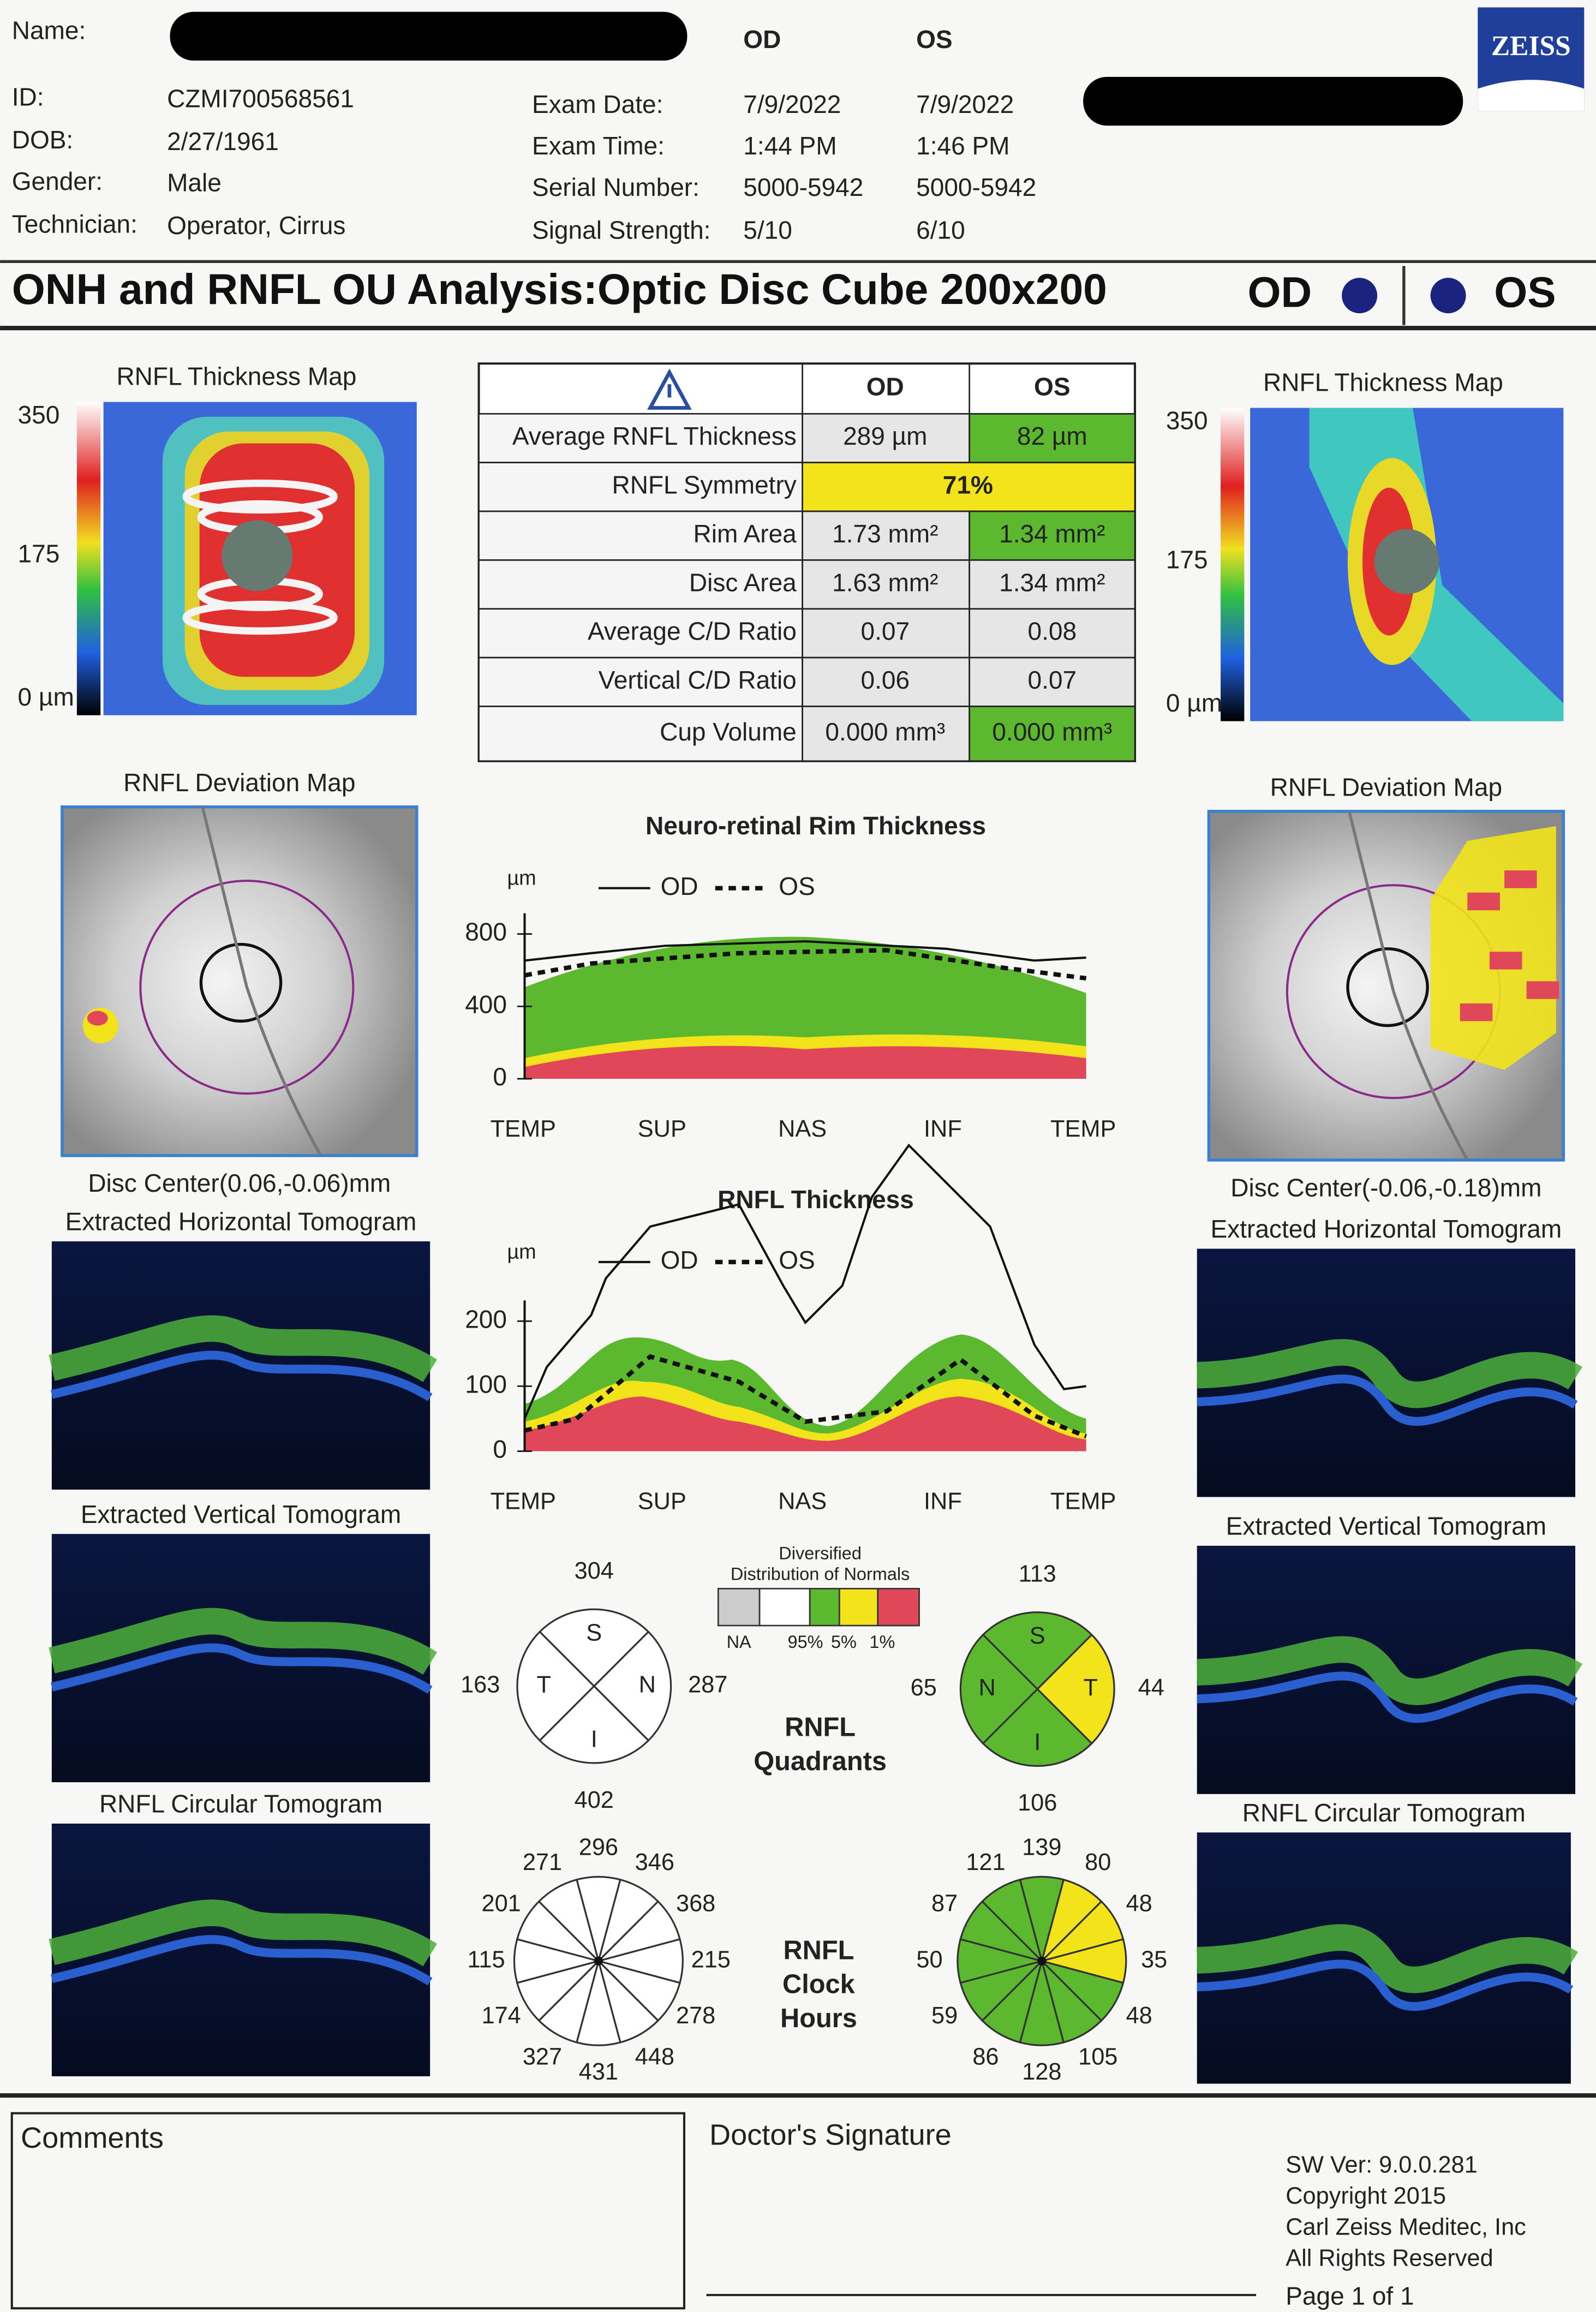 The width and height of the screenshot is (1596, 2312). Describe the element at coordinates (662, 1502) in the screenshot. I see `x-label: SUP` at that location.